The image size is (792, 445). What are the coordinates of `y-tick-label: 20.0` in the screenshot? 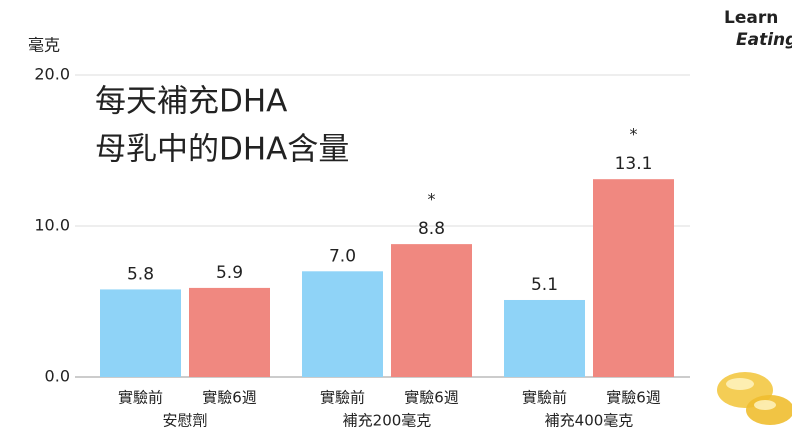 It's located at (52, 74).